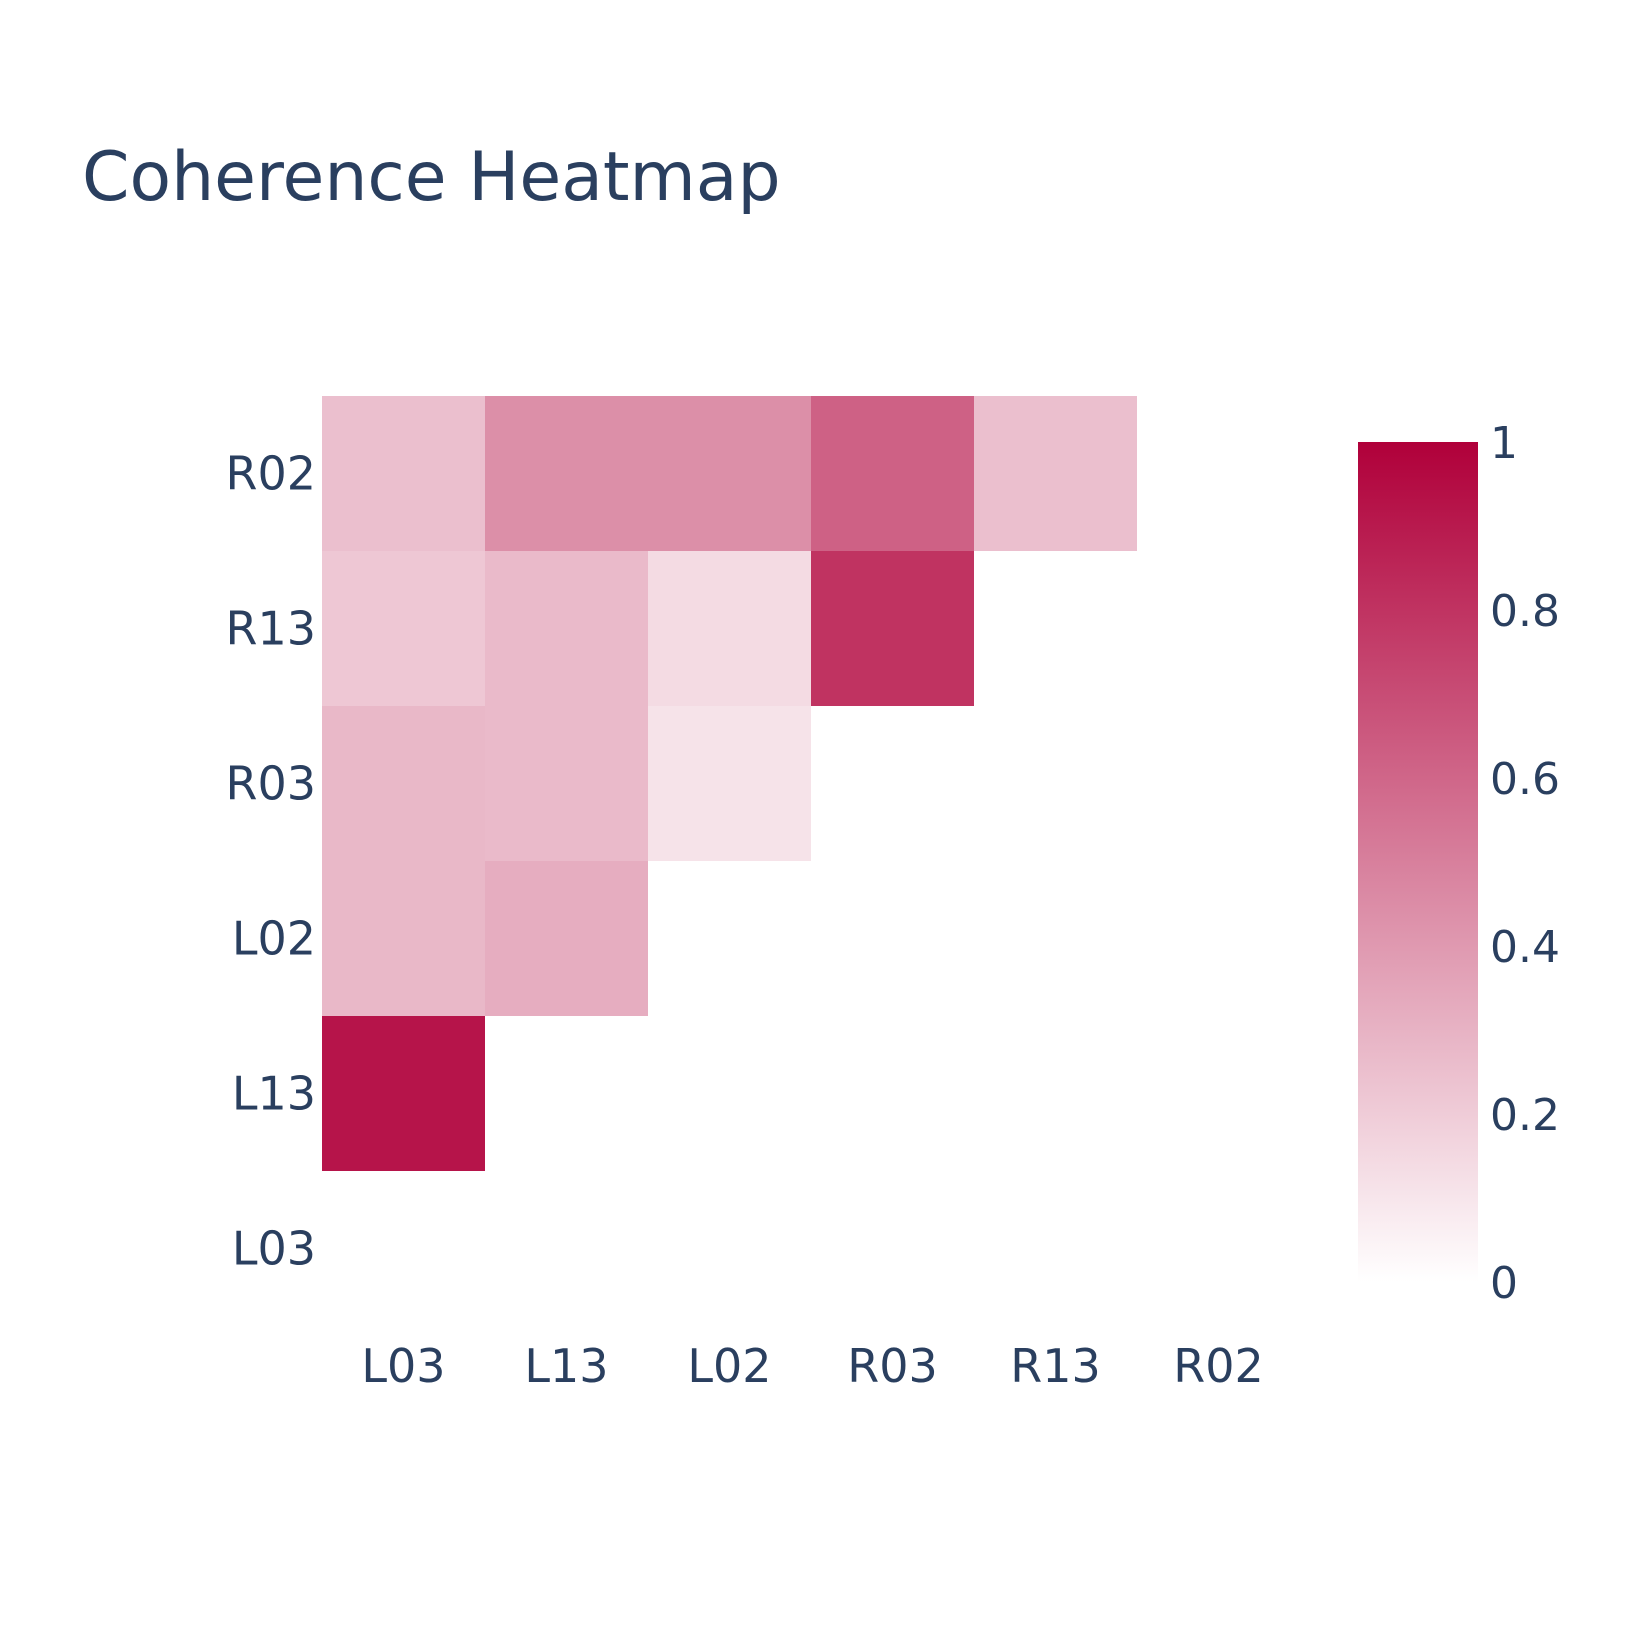 The width and height of the screenshot is (1640, 1644). Describe the element at coordinates (1525, 947) in the screenshot. I see `colorbar-tick-label: 0.4` at that location.